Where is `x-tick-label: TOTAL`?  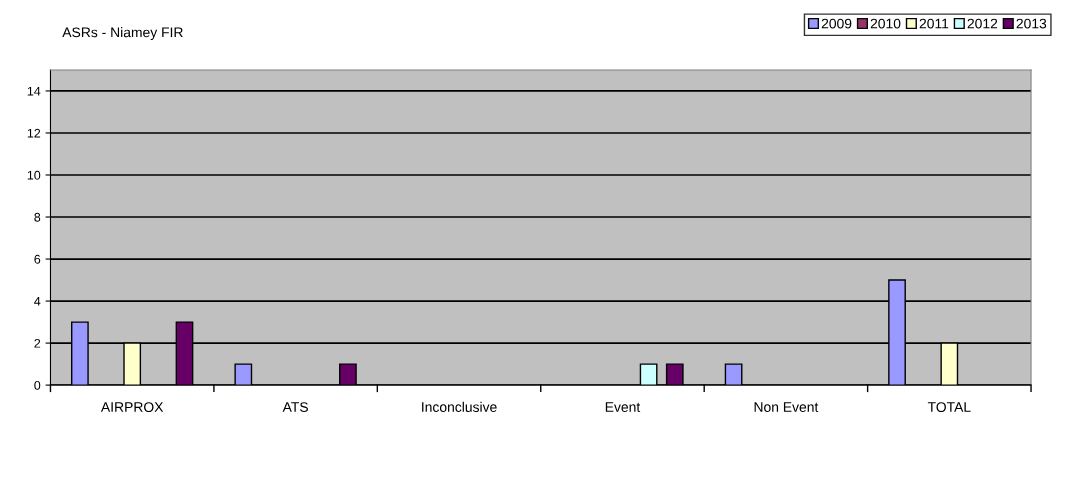 x-tick-label: TOTAL is located at coordinates (949, 407).